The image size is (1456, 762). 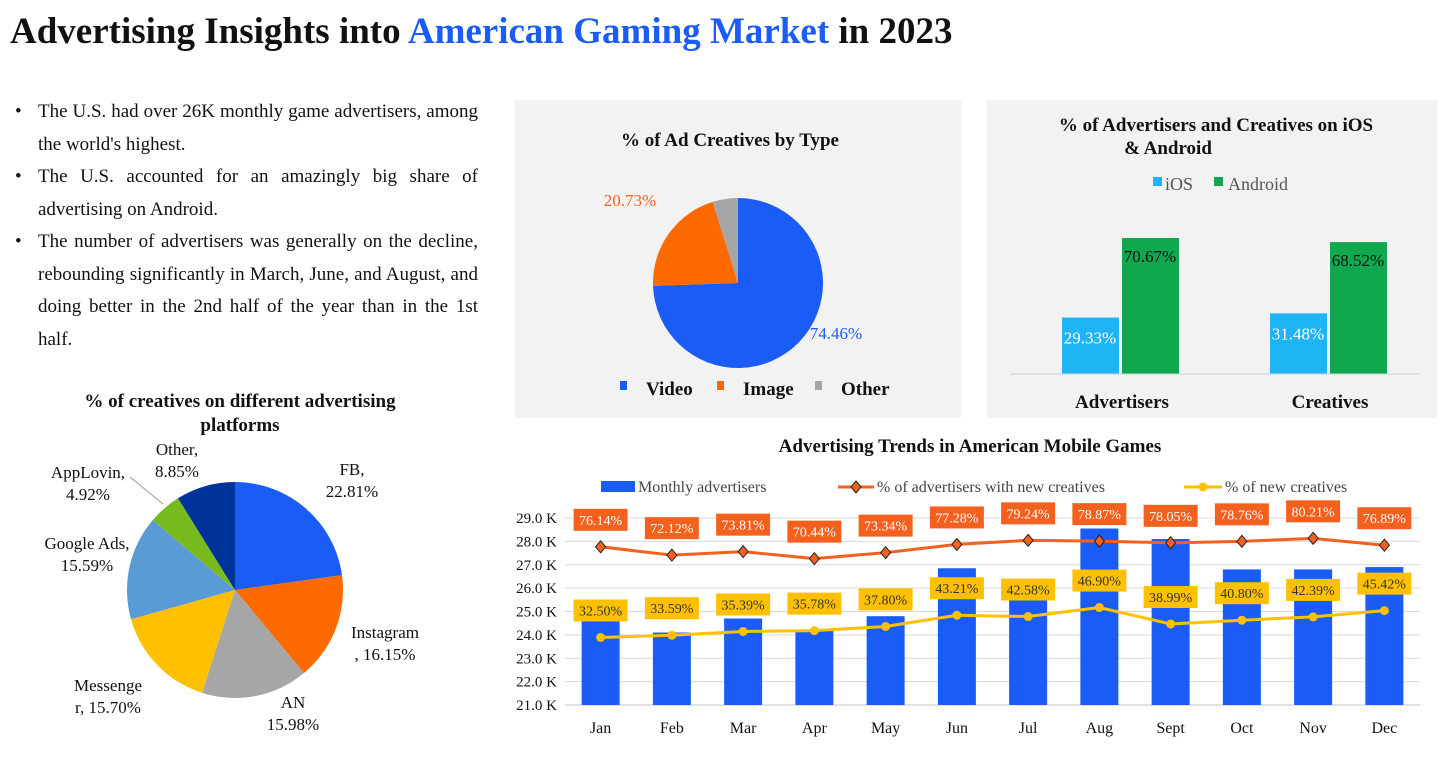 I want to click on platform-pie-label-value: 8.85%, so click(x=177, y=471).